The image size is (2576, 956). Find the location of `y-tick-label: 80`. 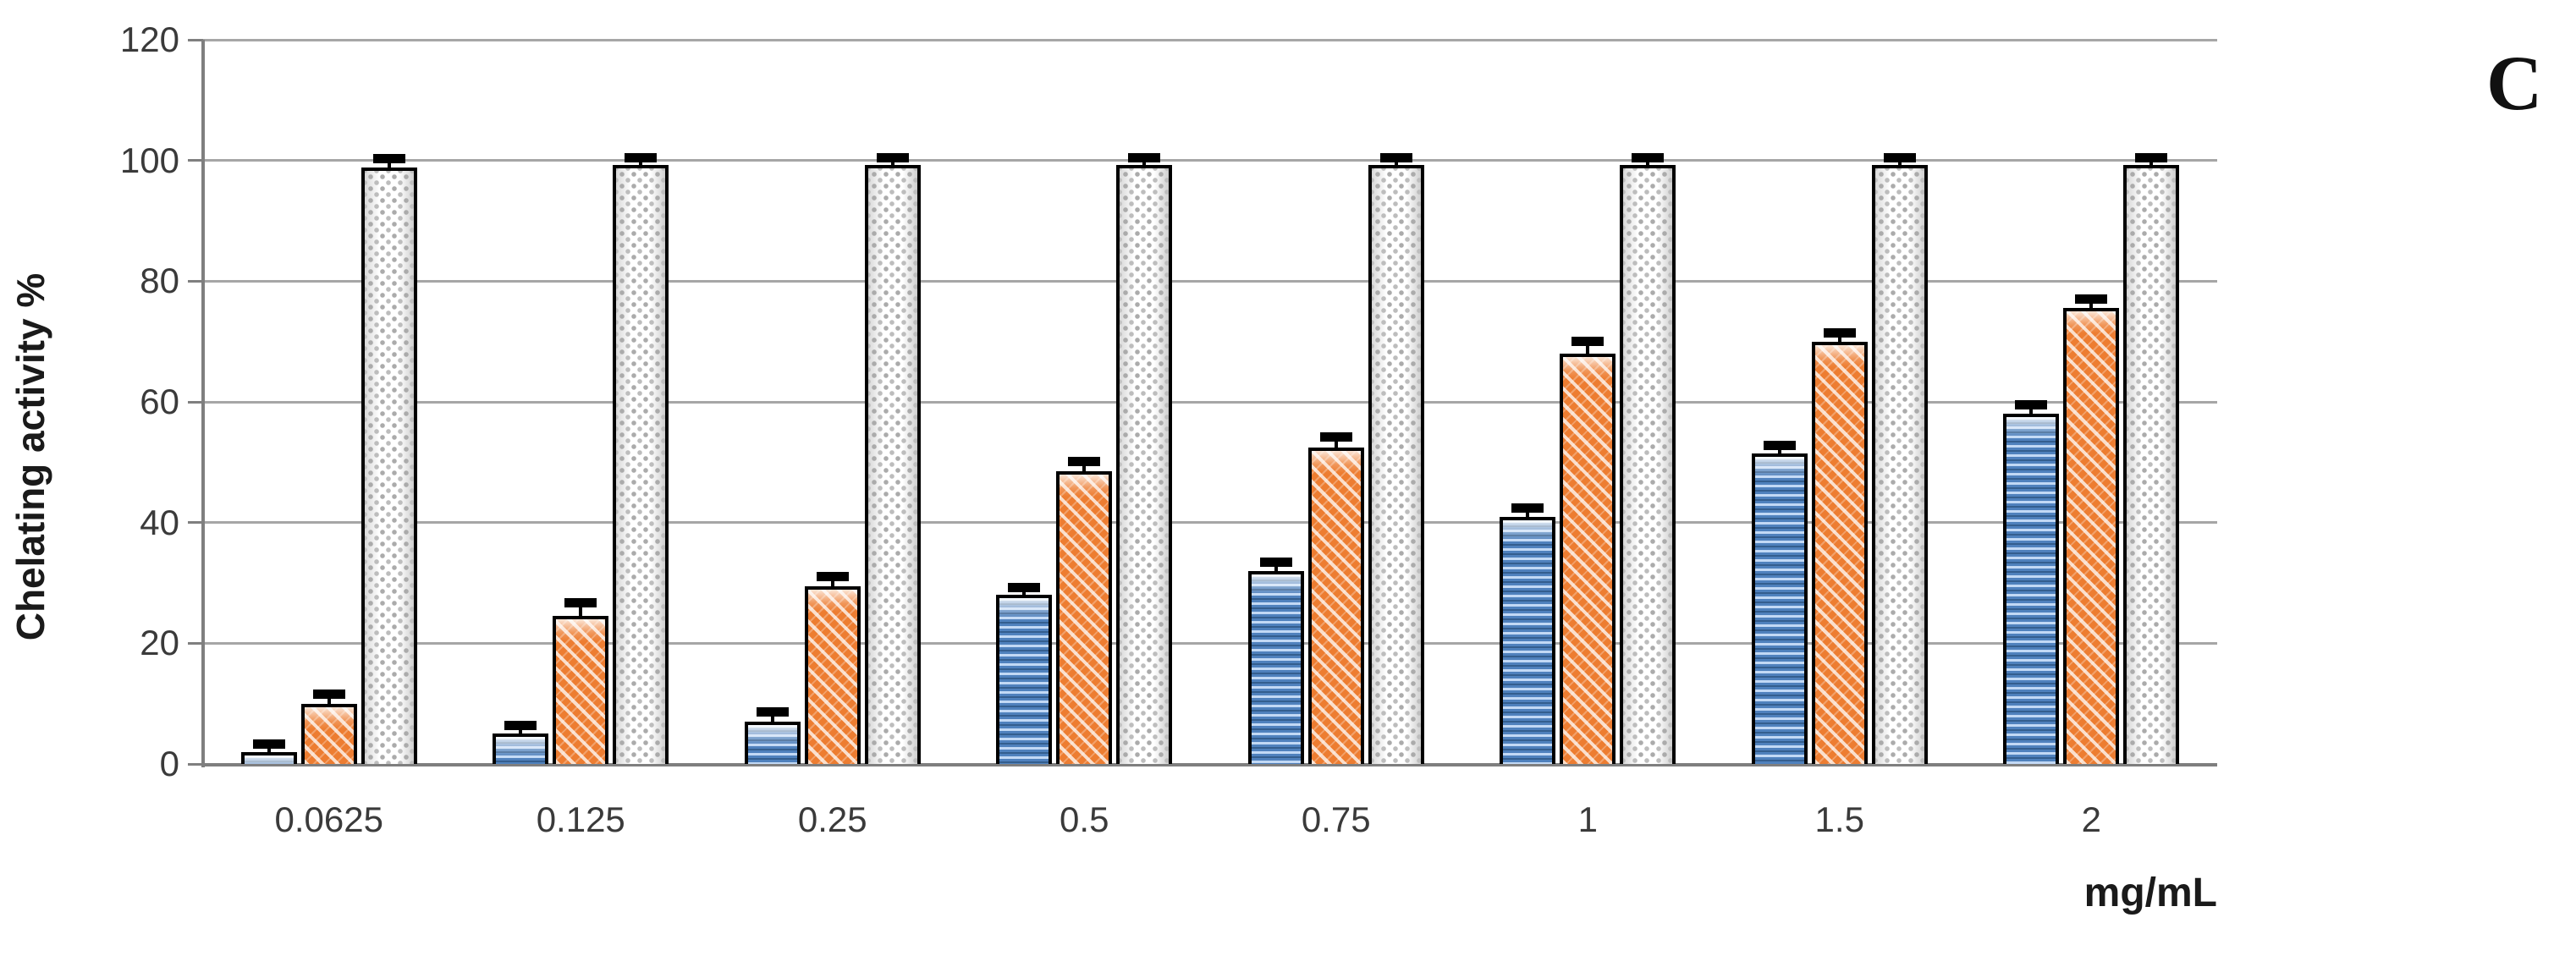

y-tick-label: 80 is located at coordinates (159, 281).